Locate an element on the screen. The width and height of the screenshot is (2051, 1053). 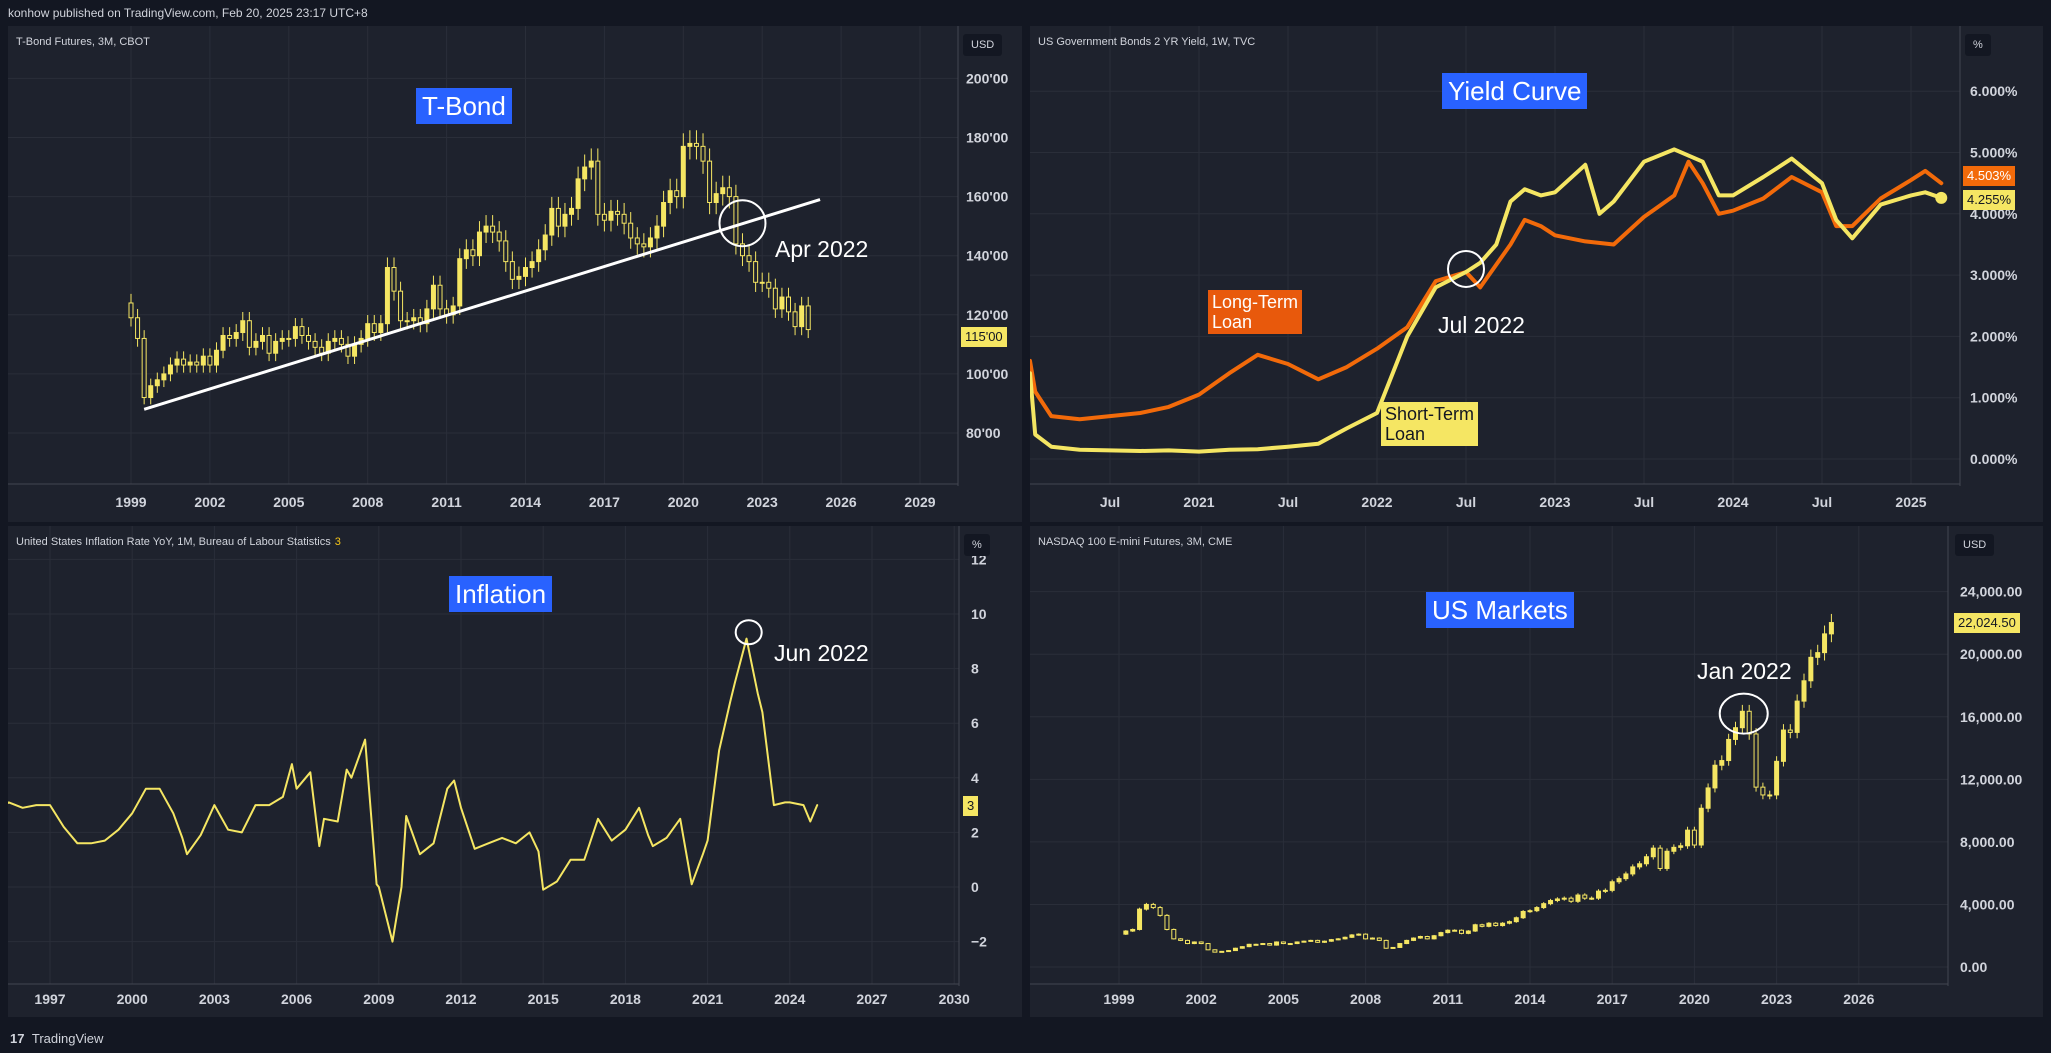
yield-unit: % is located at coordinates (1978, 45).